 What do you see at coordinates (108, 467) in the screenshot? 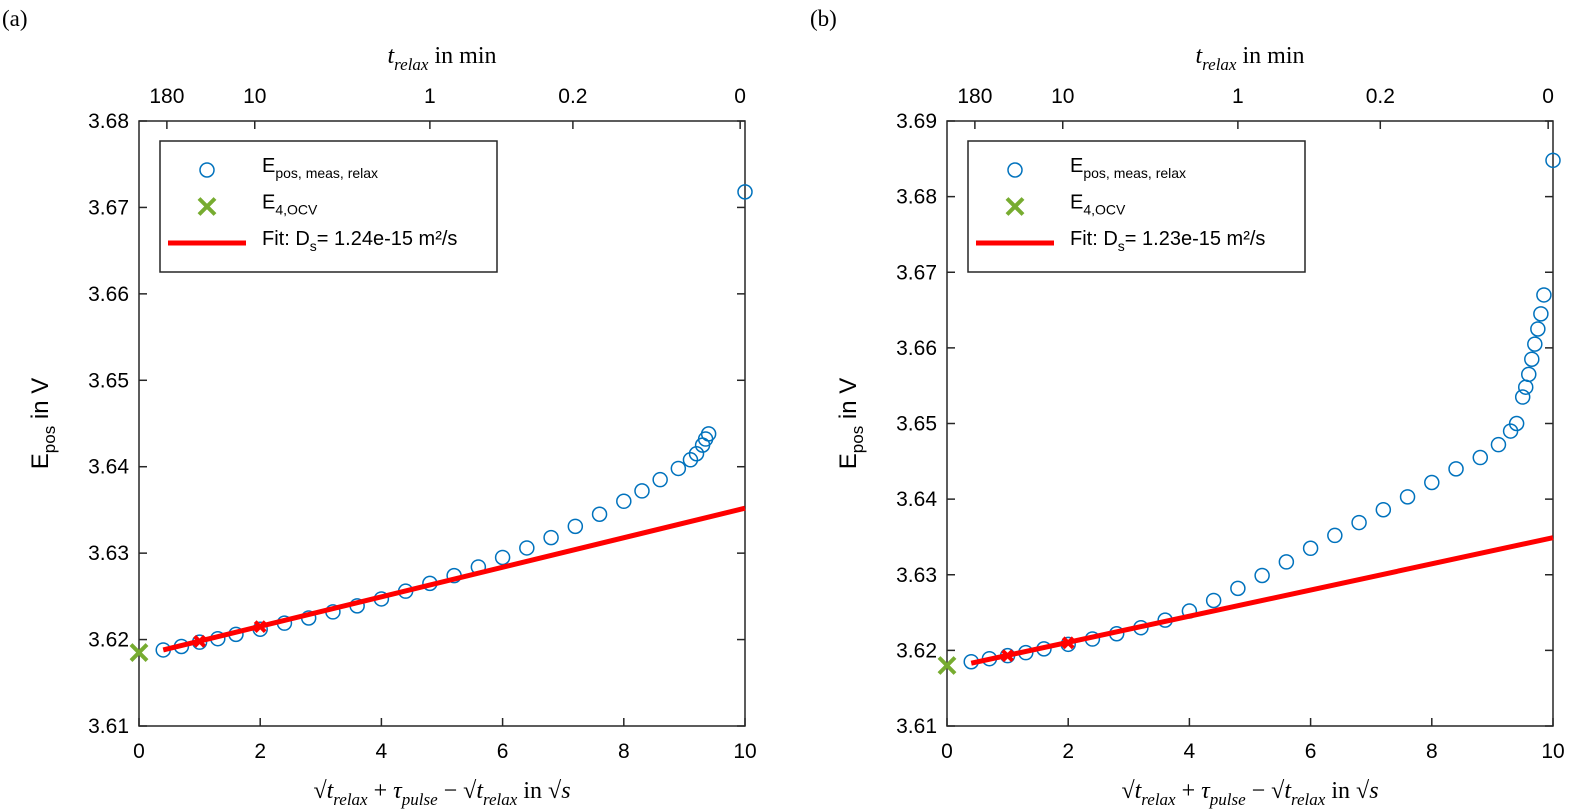
I see `y-tick-label: 3.64` at bounding box center [108, 467].